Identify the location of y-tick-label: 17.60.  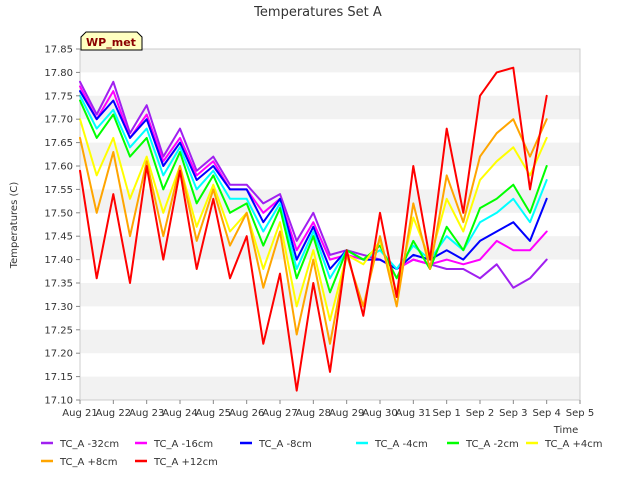
(58, 167).